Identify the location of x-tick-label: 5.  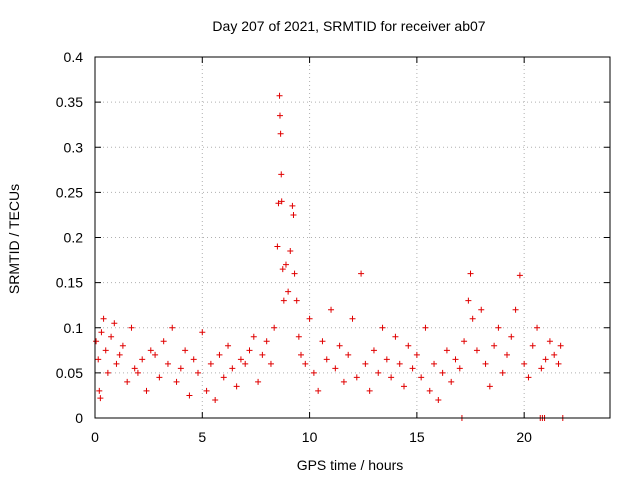
(202, 437).